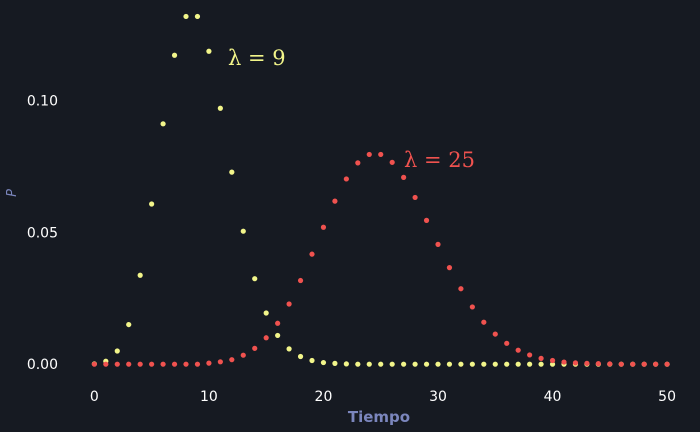 This screenshot has height=432, width=700. What do you see at coordinates (553, 397) in the screenshot?
I see `x-tick-label: 40` at bounding box center [553, 397].